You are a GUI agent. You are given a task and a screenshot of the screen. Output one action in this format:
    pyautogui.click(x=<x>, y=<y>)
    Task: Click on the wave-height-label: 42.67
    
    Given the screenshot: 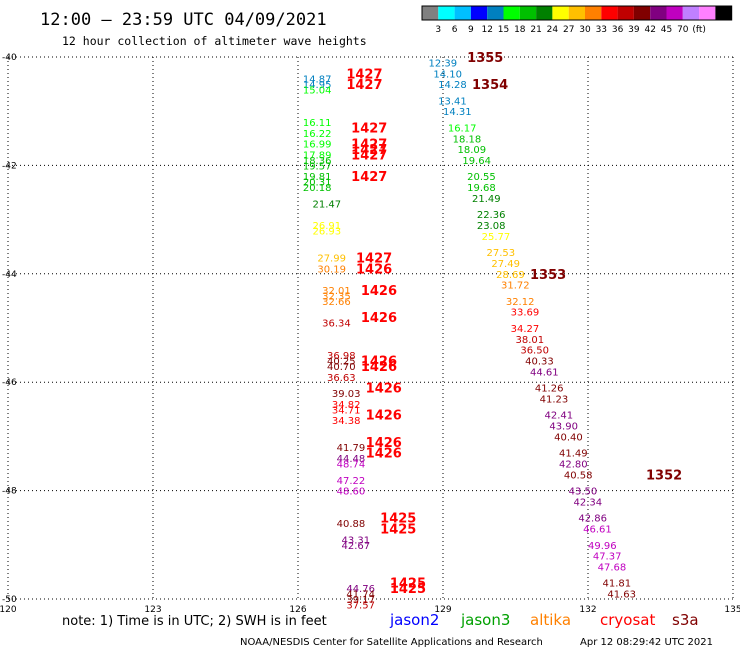 What is the action you would take?
    pyautogui.click(x=356, y=546)
    